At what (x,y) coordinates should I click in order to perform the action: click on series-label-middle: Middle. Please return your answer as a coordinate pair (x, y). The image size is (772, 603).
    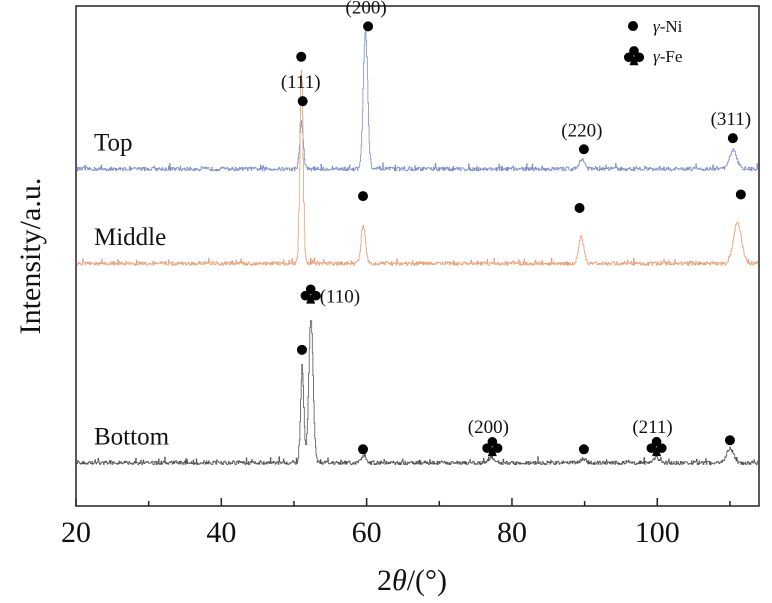
    Looking at the image, I should click on (130, 237).